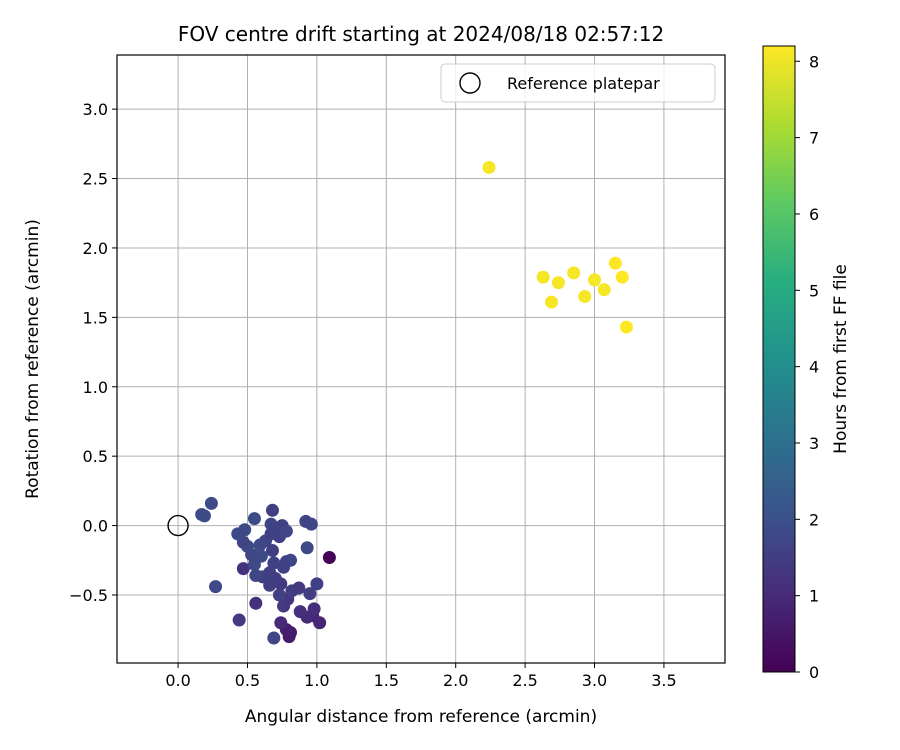  Describe the element at coordinates (247, 680) in the screenshot. I see `x-tick-label: 0.5` at that location.